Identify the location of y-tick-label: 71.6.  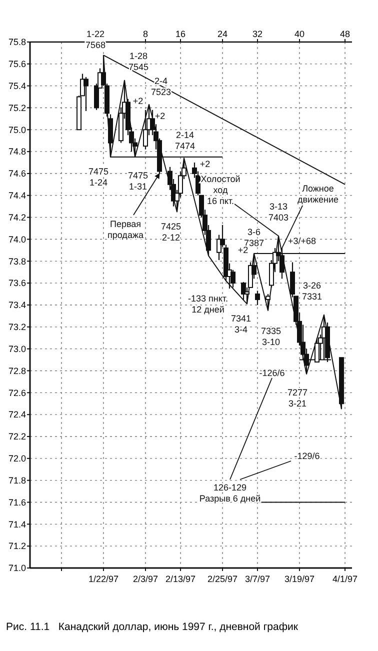
(17, 502).